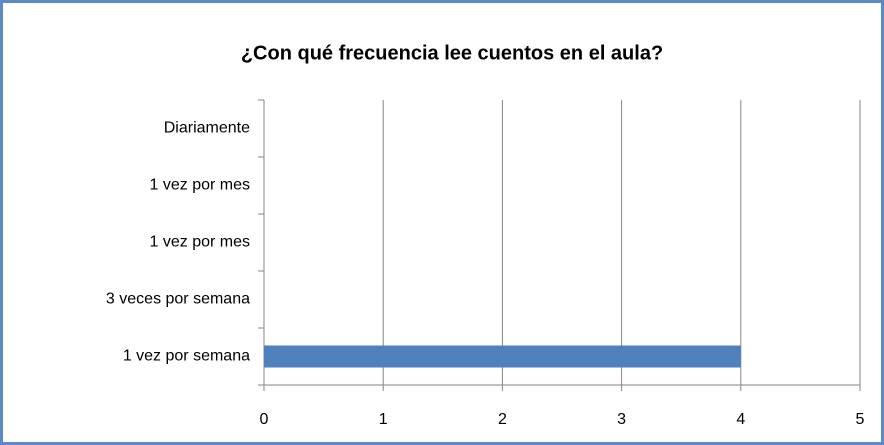 This screenshot has width=884, height=445. Describe the element at coordinates (264, 419) in the screenshot. I see `x-tick-label: 0` at that location.